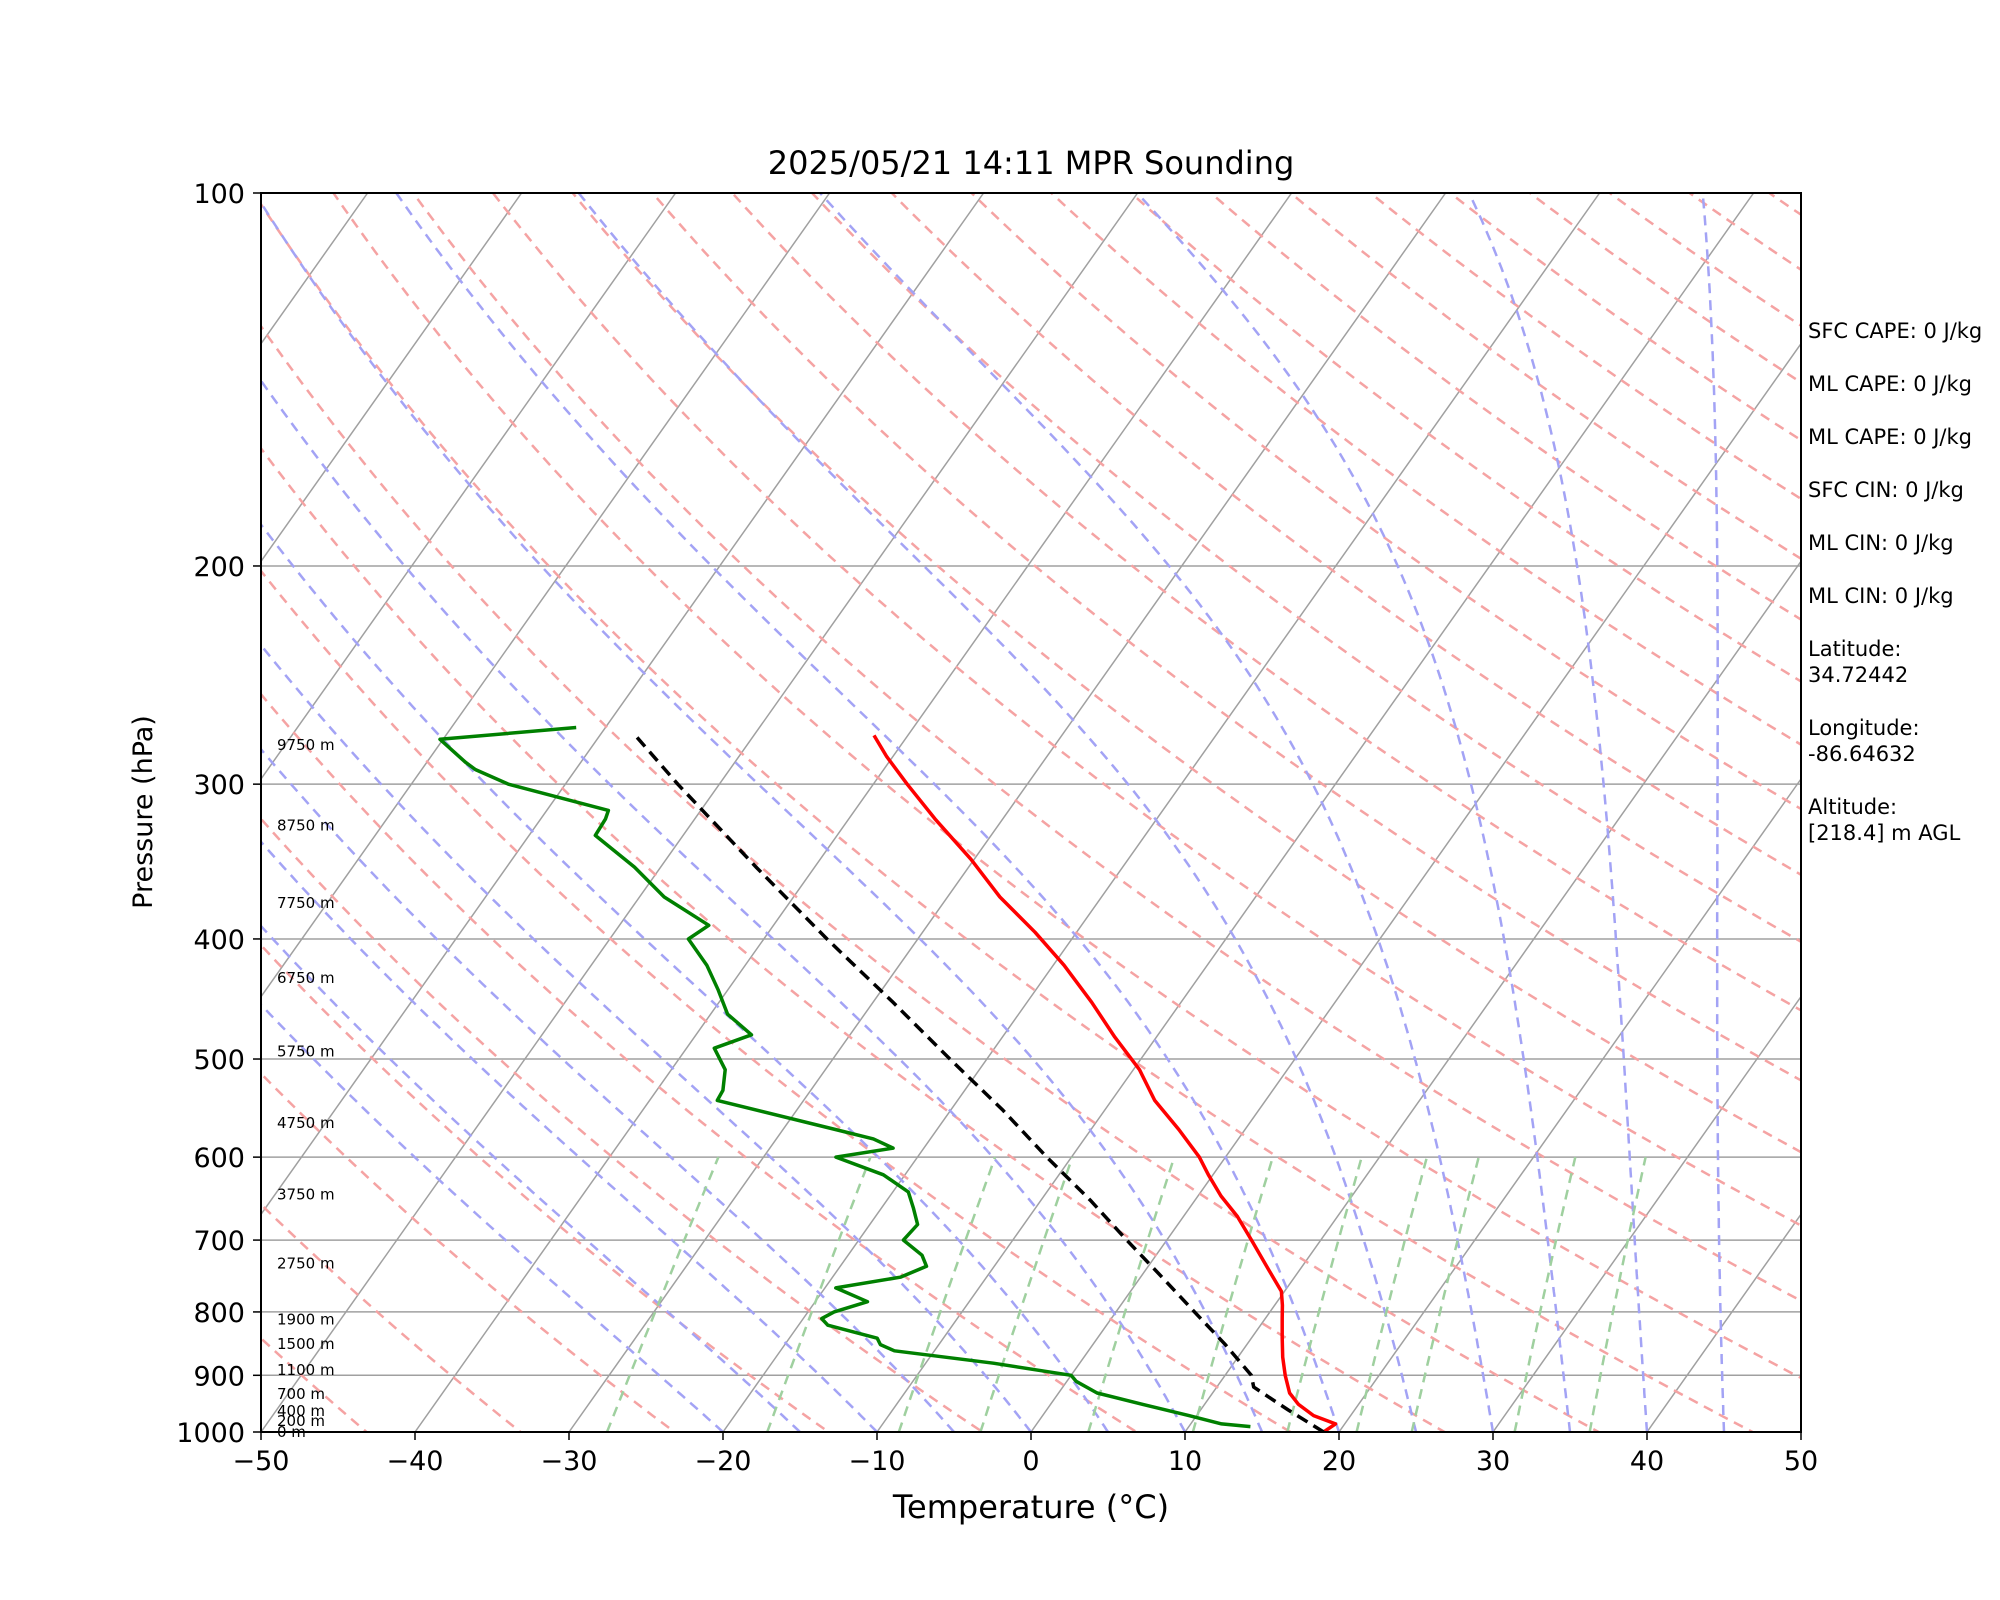 The image size is (2000, 1600). I want to click on height-label: 6750 m, so click(306, 978).